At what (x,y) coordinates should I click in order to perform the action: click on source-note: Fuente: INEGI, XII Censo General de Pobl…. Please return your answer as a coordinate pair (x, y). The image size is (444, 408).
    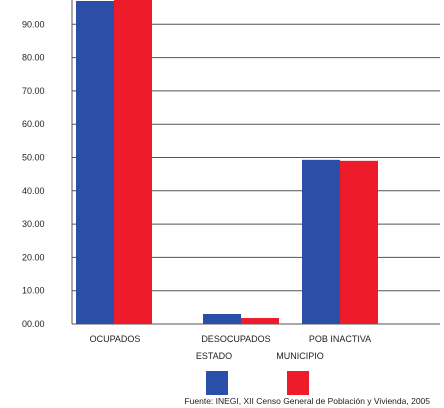
    Looking at the image, I should click on (307, 401).